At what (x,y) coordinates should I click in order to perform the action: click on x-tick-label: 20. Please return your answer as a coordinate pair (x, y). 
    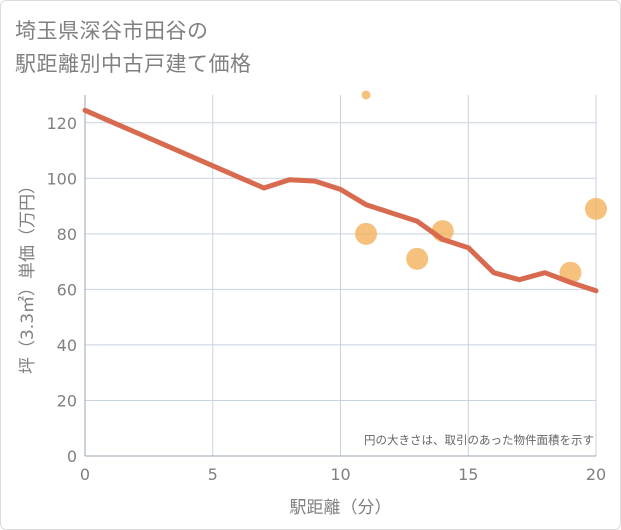
    Looking at the image, I should click on (596, 474).